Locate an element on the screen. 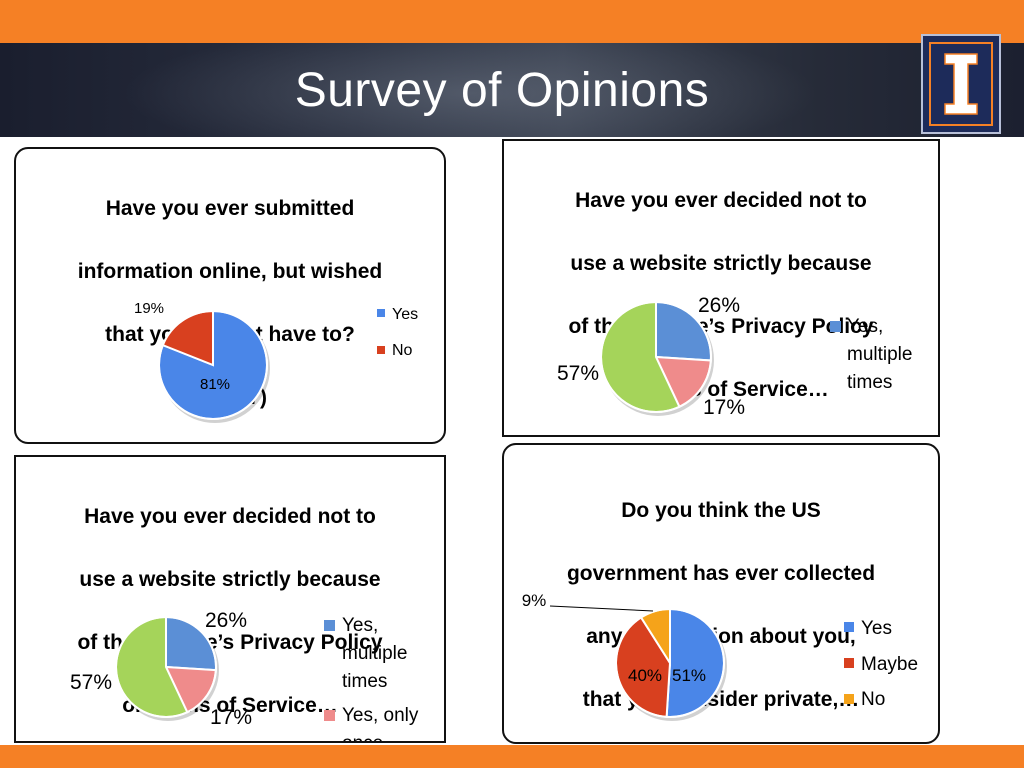 The width and height of the screenshot is (1024, 768). chart-4-legend-maybe: Maybe is located at coordinates (889, 664).